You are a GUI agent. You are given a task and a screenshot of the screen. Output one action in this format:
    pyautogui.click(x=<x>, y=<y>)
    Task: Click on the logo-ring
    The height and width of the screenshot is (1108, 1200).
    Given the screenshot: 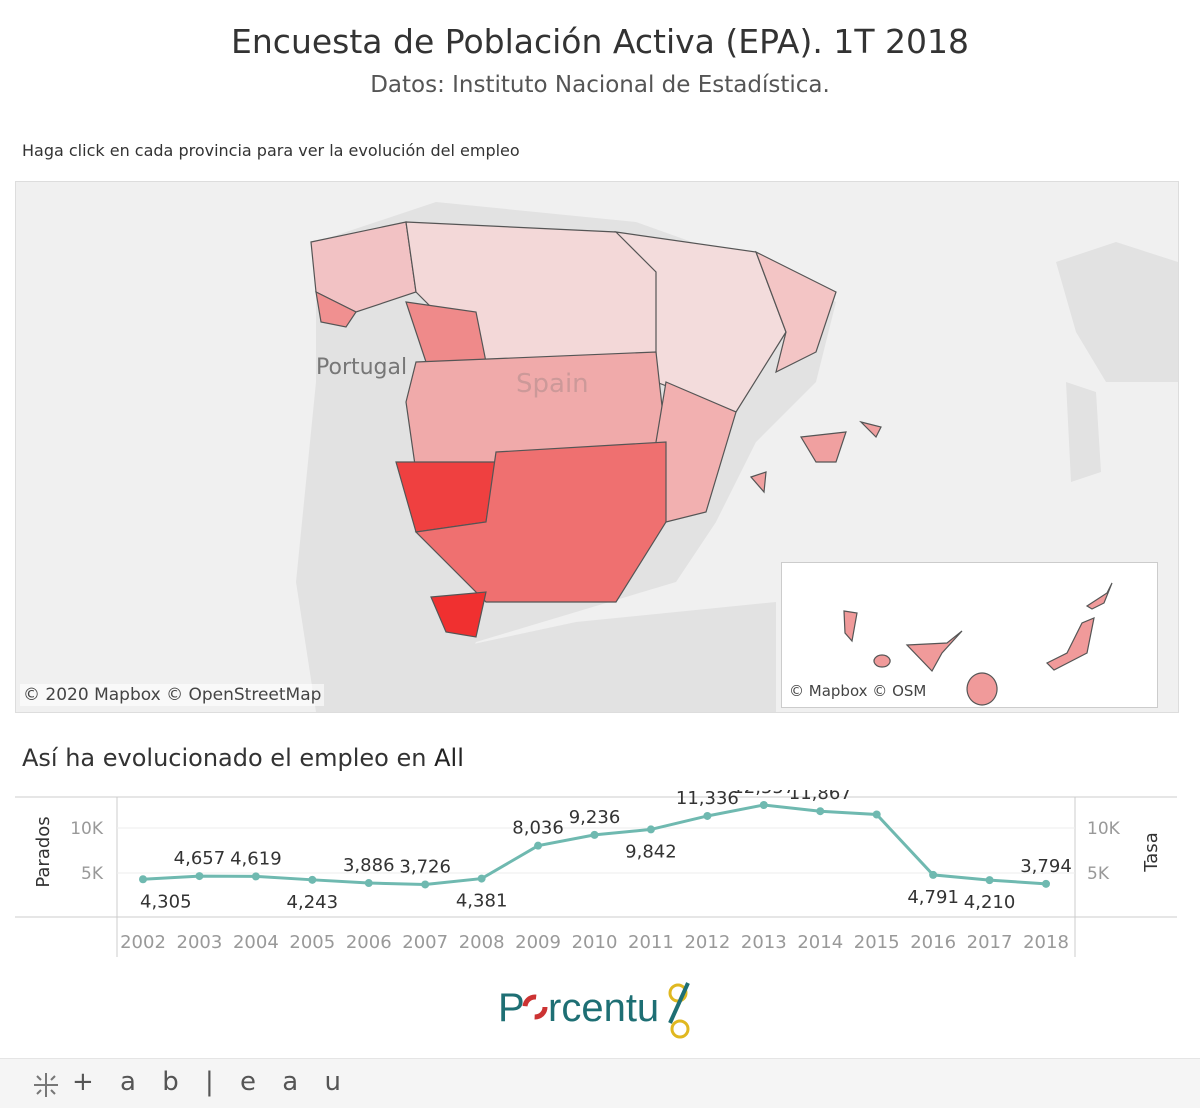 What is the action you would take?
    pyautogui.click(x=535, y=1007)
    